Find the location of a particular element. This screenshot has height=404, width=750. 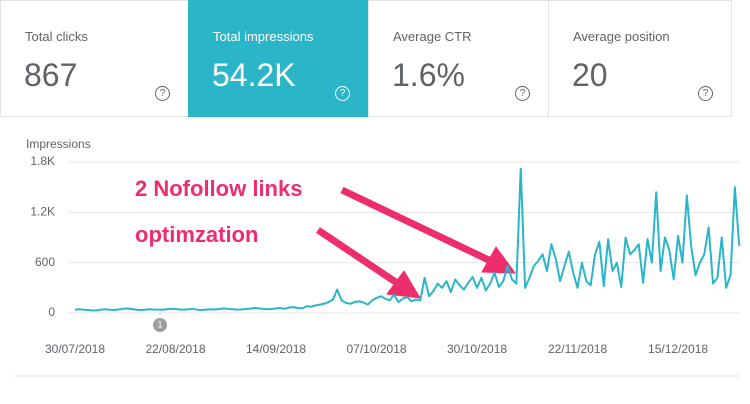

y-tick-label: 0 is located at coordinates (51, 312).